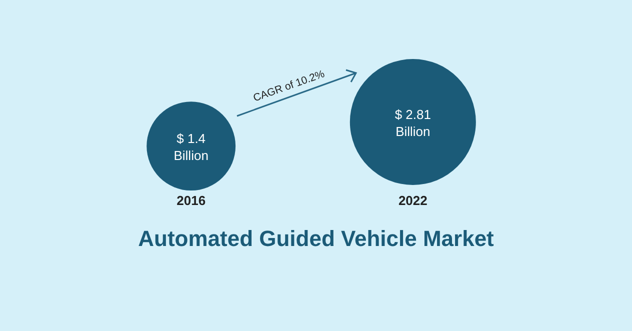 This screenshot has width=632, height=331. Describe the element at coordinates (191, 200) in the screenshot. I see `x-tick-label: 2016` at that location.